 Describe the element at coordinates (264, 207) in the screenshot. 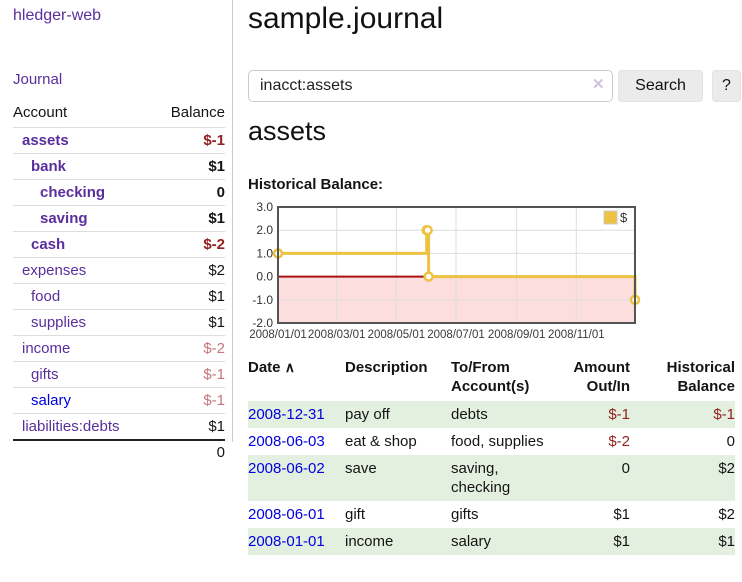

I see `svg-text: 3.0` at that location.